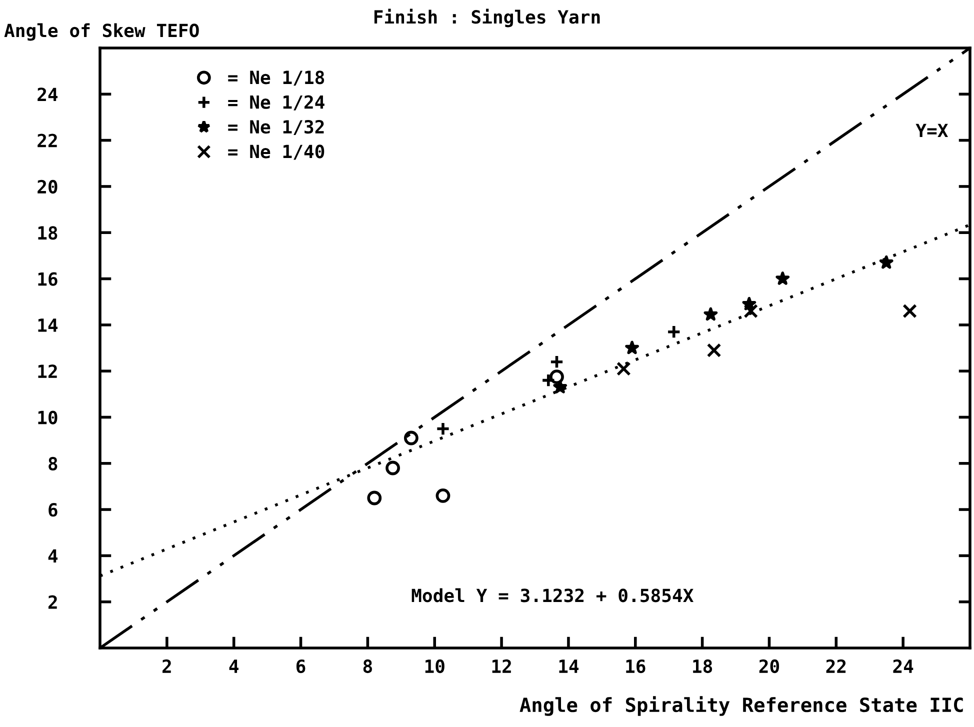 This screenshot has width=974, height=727. I want to click on y-tick-label: 20, so click(48, 187).